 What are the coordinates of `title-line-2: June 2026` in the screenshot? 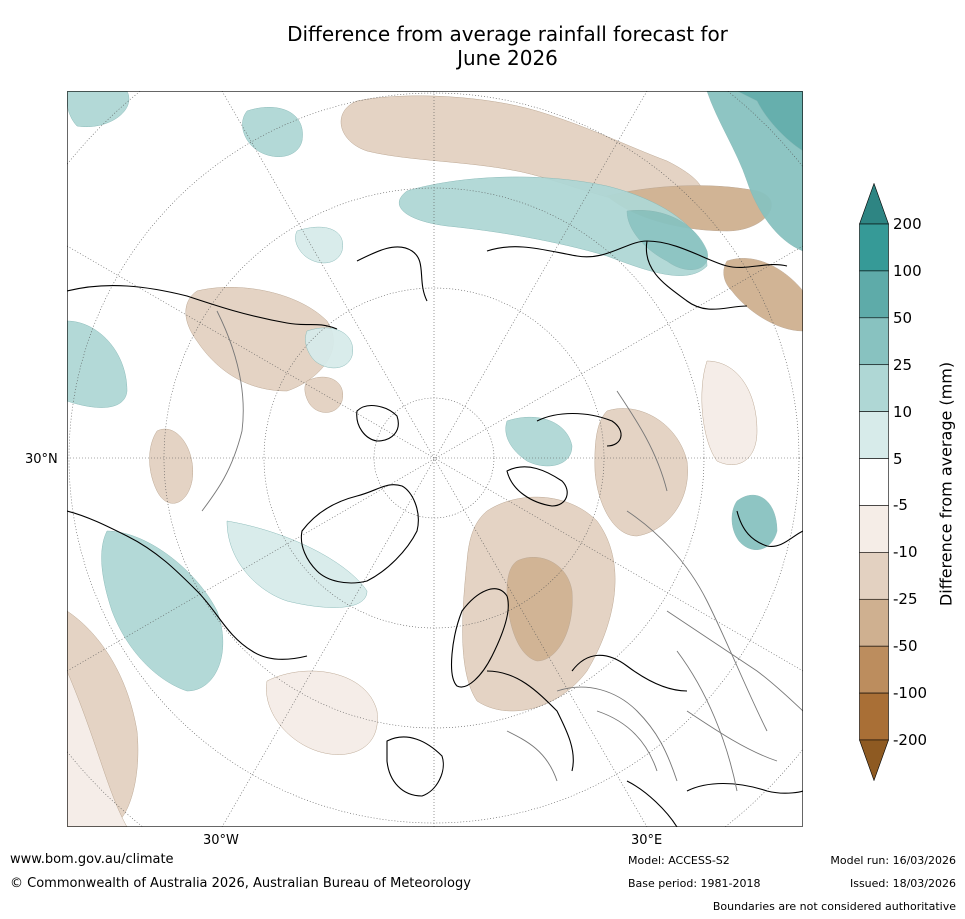 It's located at (507, 58).